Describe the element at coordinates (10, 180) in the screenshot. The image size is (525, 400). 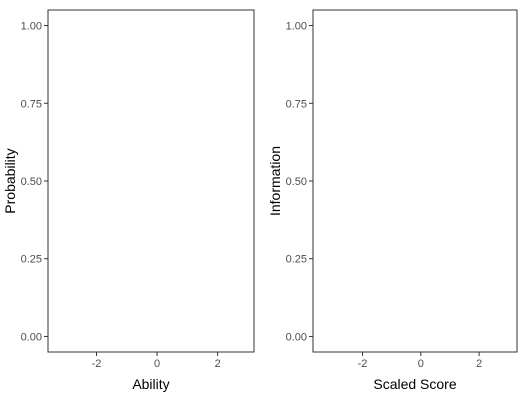
I see `y-axis-title: Probability` at that location.